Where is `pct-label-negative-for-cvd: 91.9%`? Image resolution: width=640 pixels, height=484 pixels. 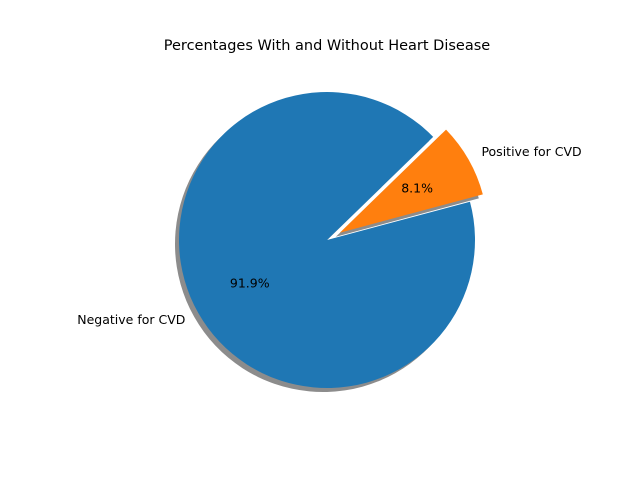
pct-label-negative-for-cvd: 91.9% is located at coordinates (250, 282).